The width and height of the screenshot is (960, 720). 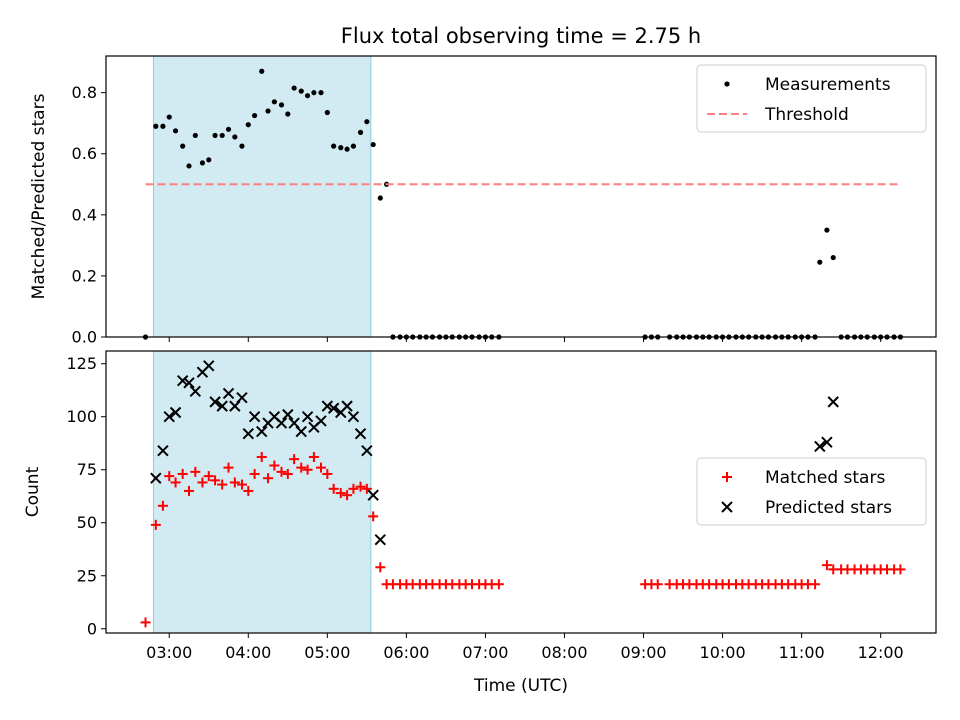 I want to click on top-legend: Measurements Threshold, so click(x=811, y=98).